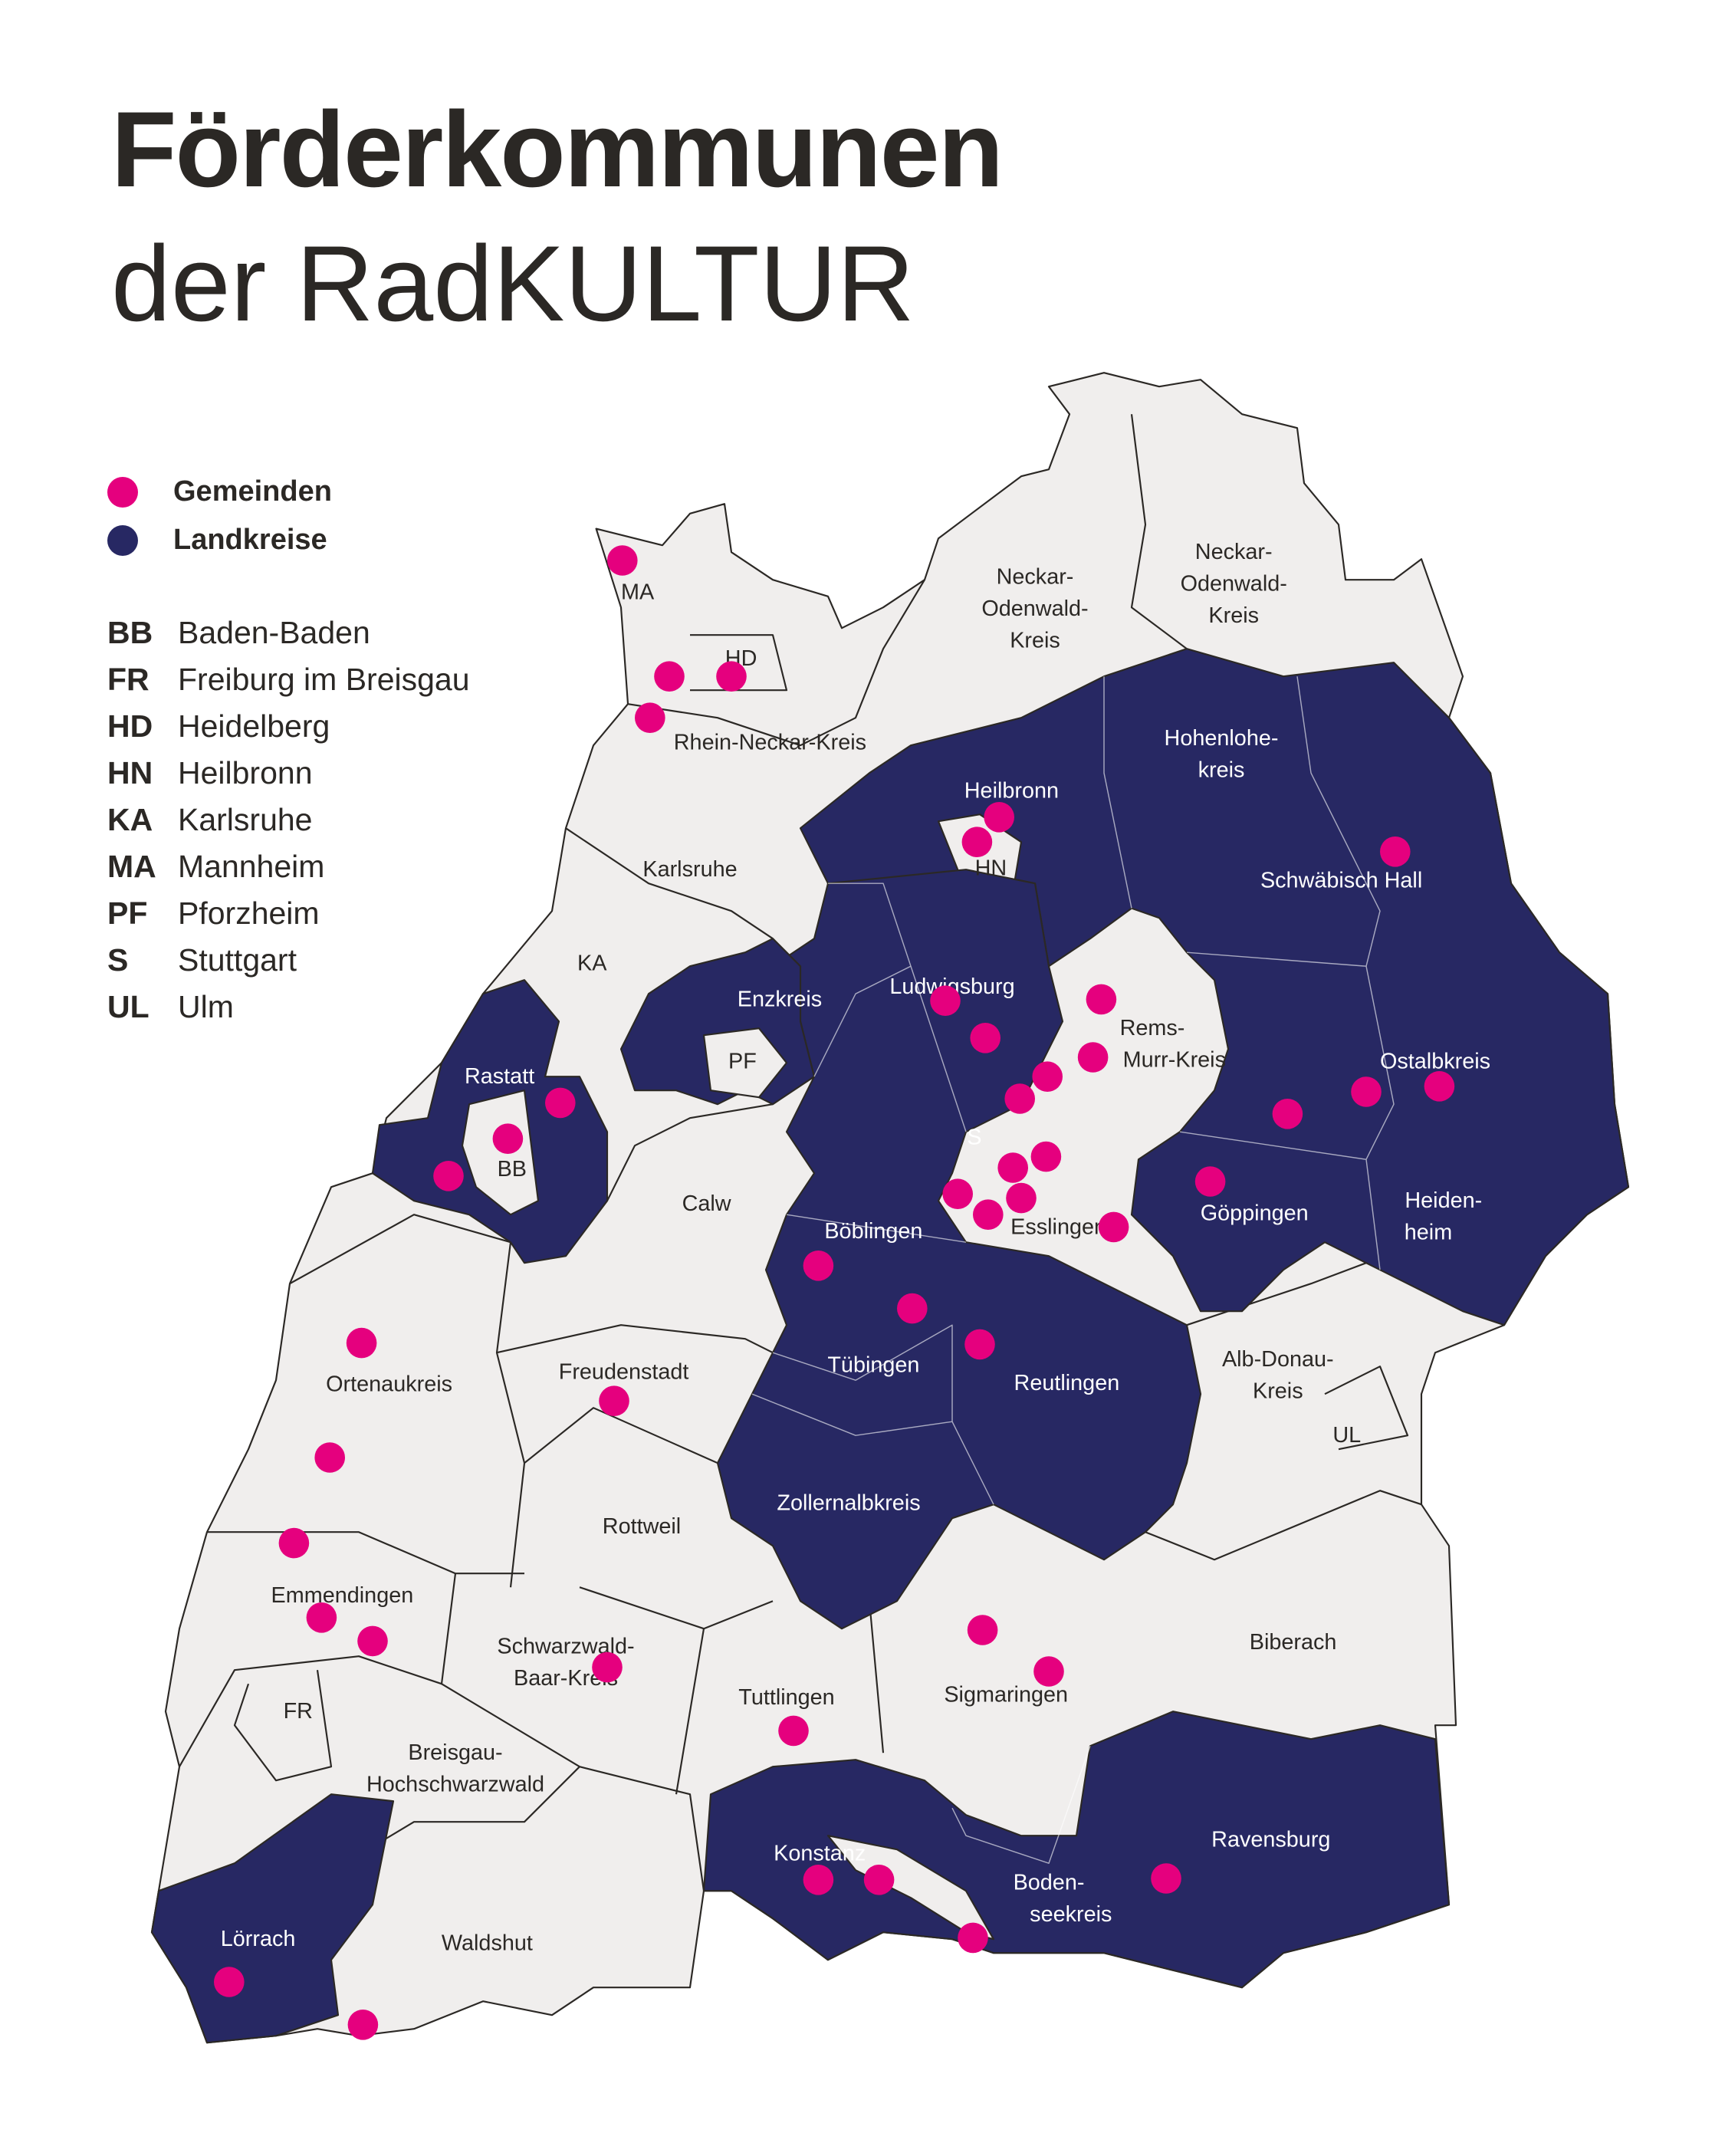 This screenshot has width=1725, height=2156. Describe the element at coordinates (324, 679) in the screenshot. I see `abbreviation-name: Freiburg im Breisgau` at that location.